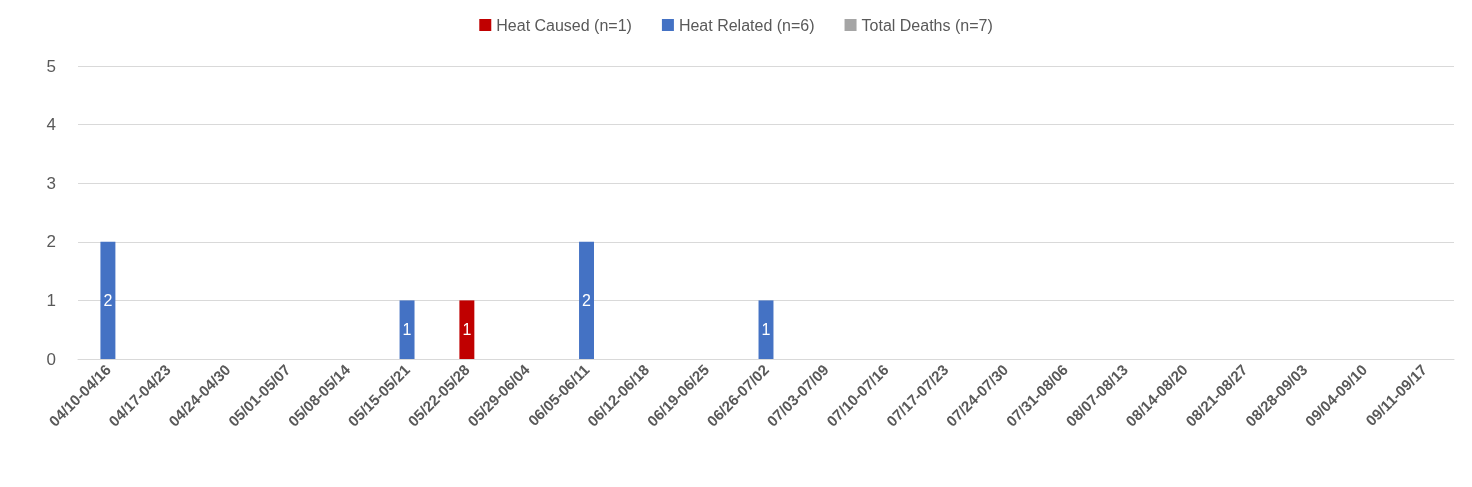 The width and height of the screenshot is (1472, 487). What do you see at coordinates (51, 125) in the screenshot?
I see `y-tick-label: 4` at bounding box center [51, 125].